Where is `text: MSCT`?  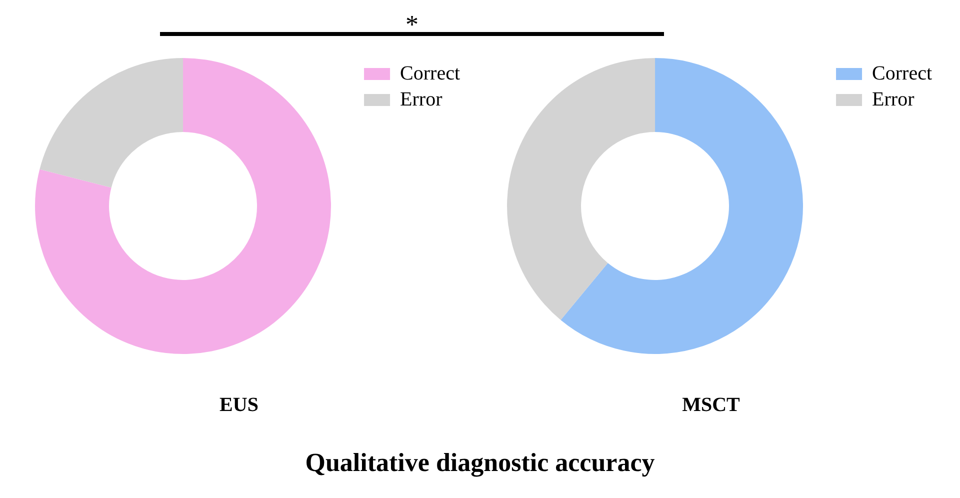 text: MSCT is located at coordinates (711, 405).